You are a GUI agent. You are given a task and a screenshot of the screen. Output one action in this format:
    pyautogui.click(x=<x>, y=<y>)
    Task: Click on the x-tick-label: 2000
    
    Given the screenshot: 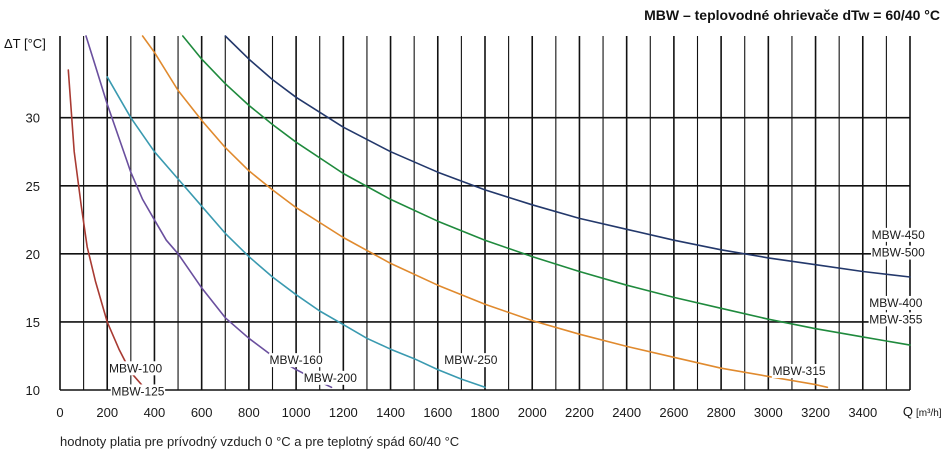 What is the action you would take?
    pyautogui.click(x=532, y=412)
    